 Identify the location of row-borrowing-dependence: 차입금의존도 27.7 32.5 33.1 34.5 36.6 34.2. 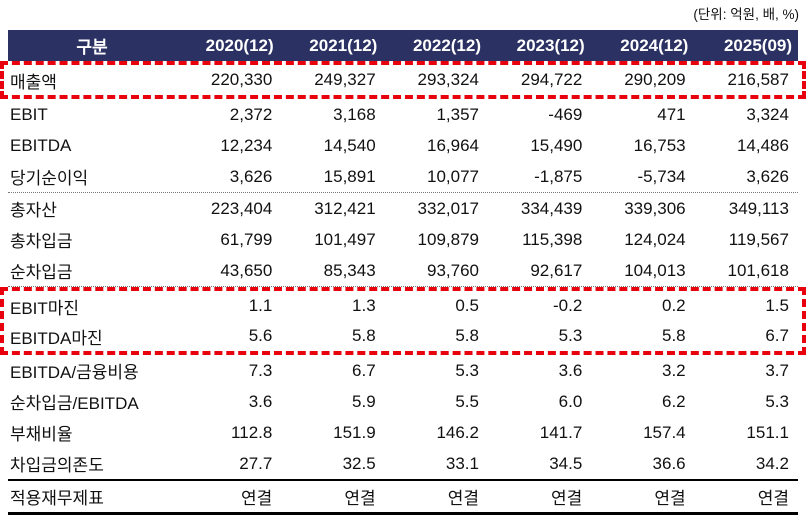
(403, 463).